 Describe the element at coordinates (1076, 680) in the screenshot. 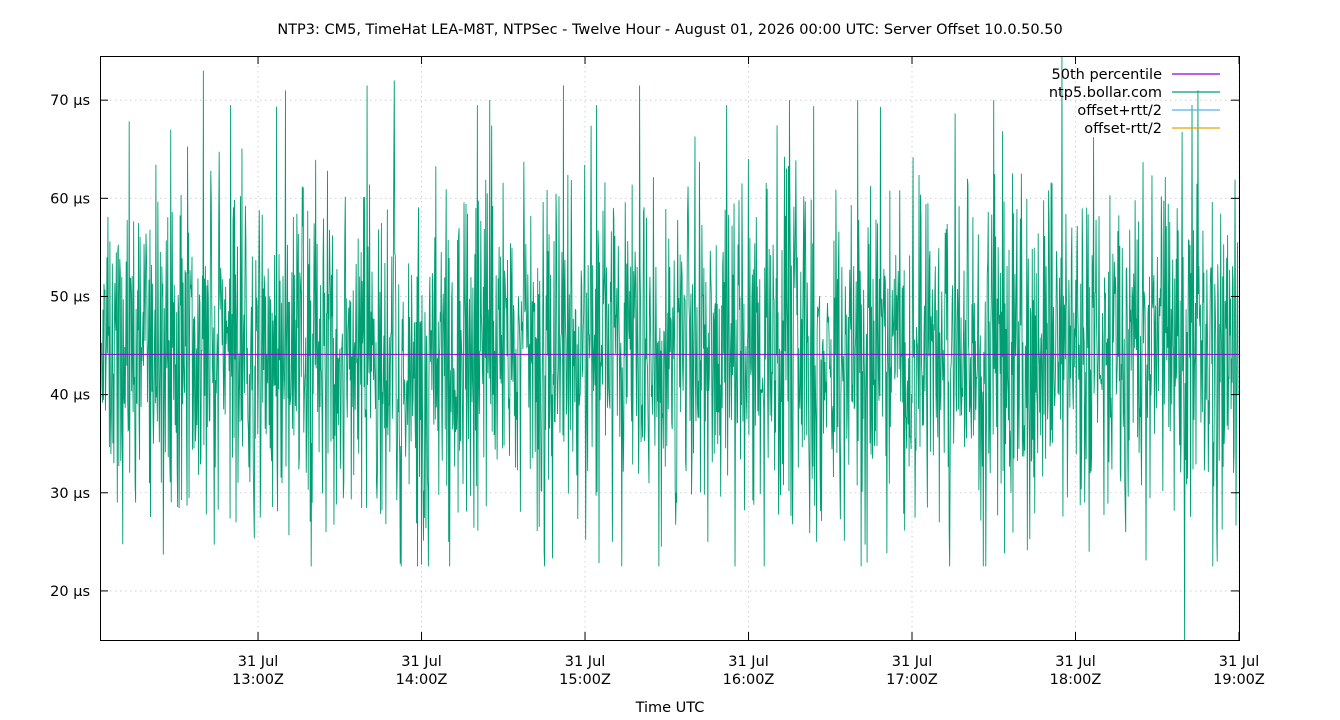

I see `x-tick-time: 18:00Z` at that location.